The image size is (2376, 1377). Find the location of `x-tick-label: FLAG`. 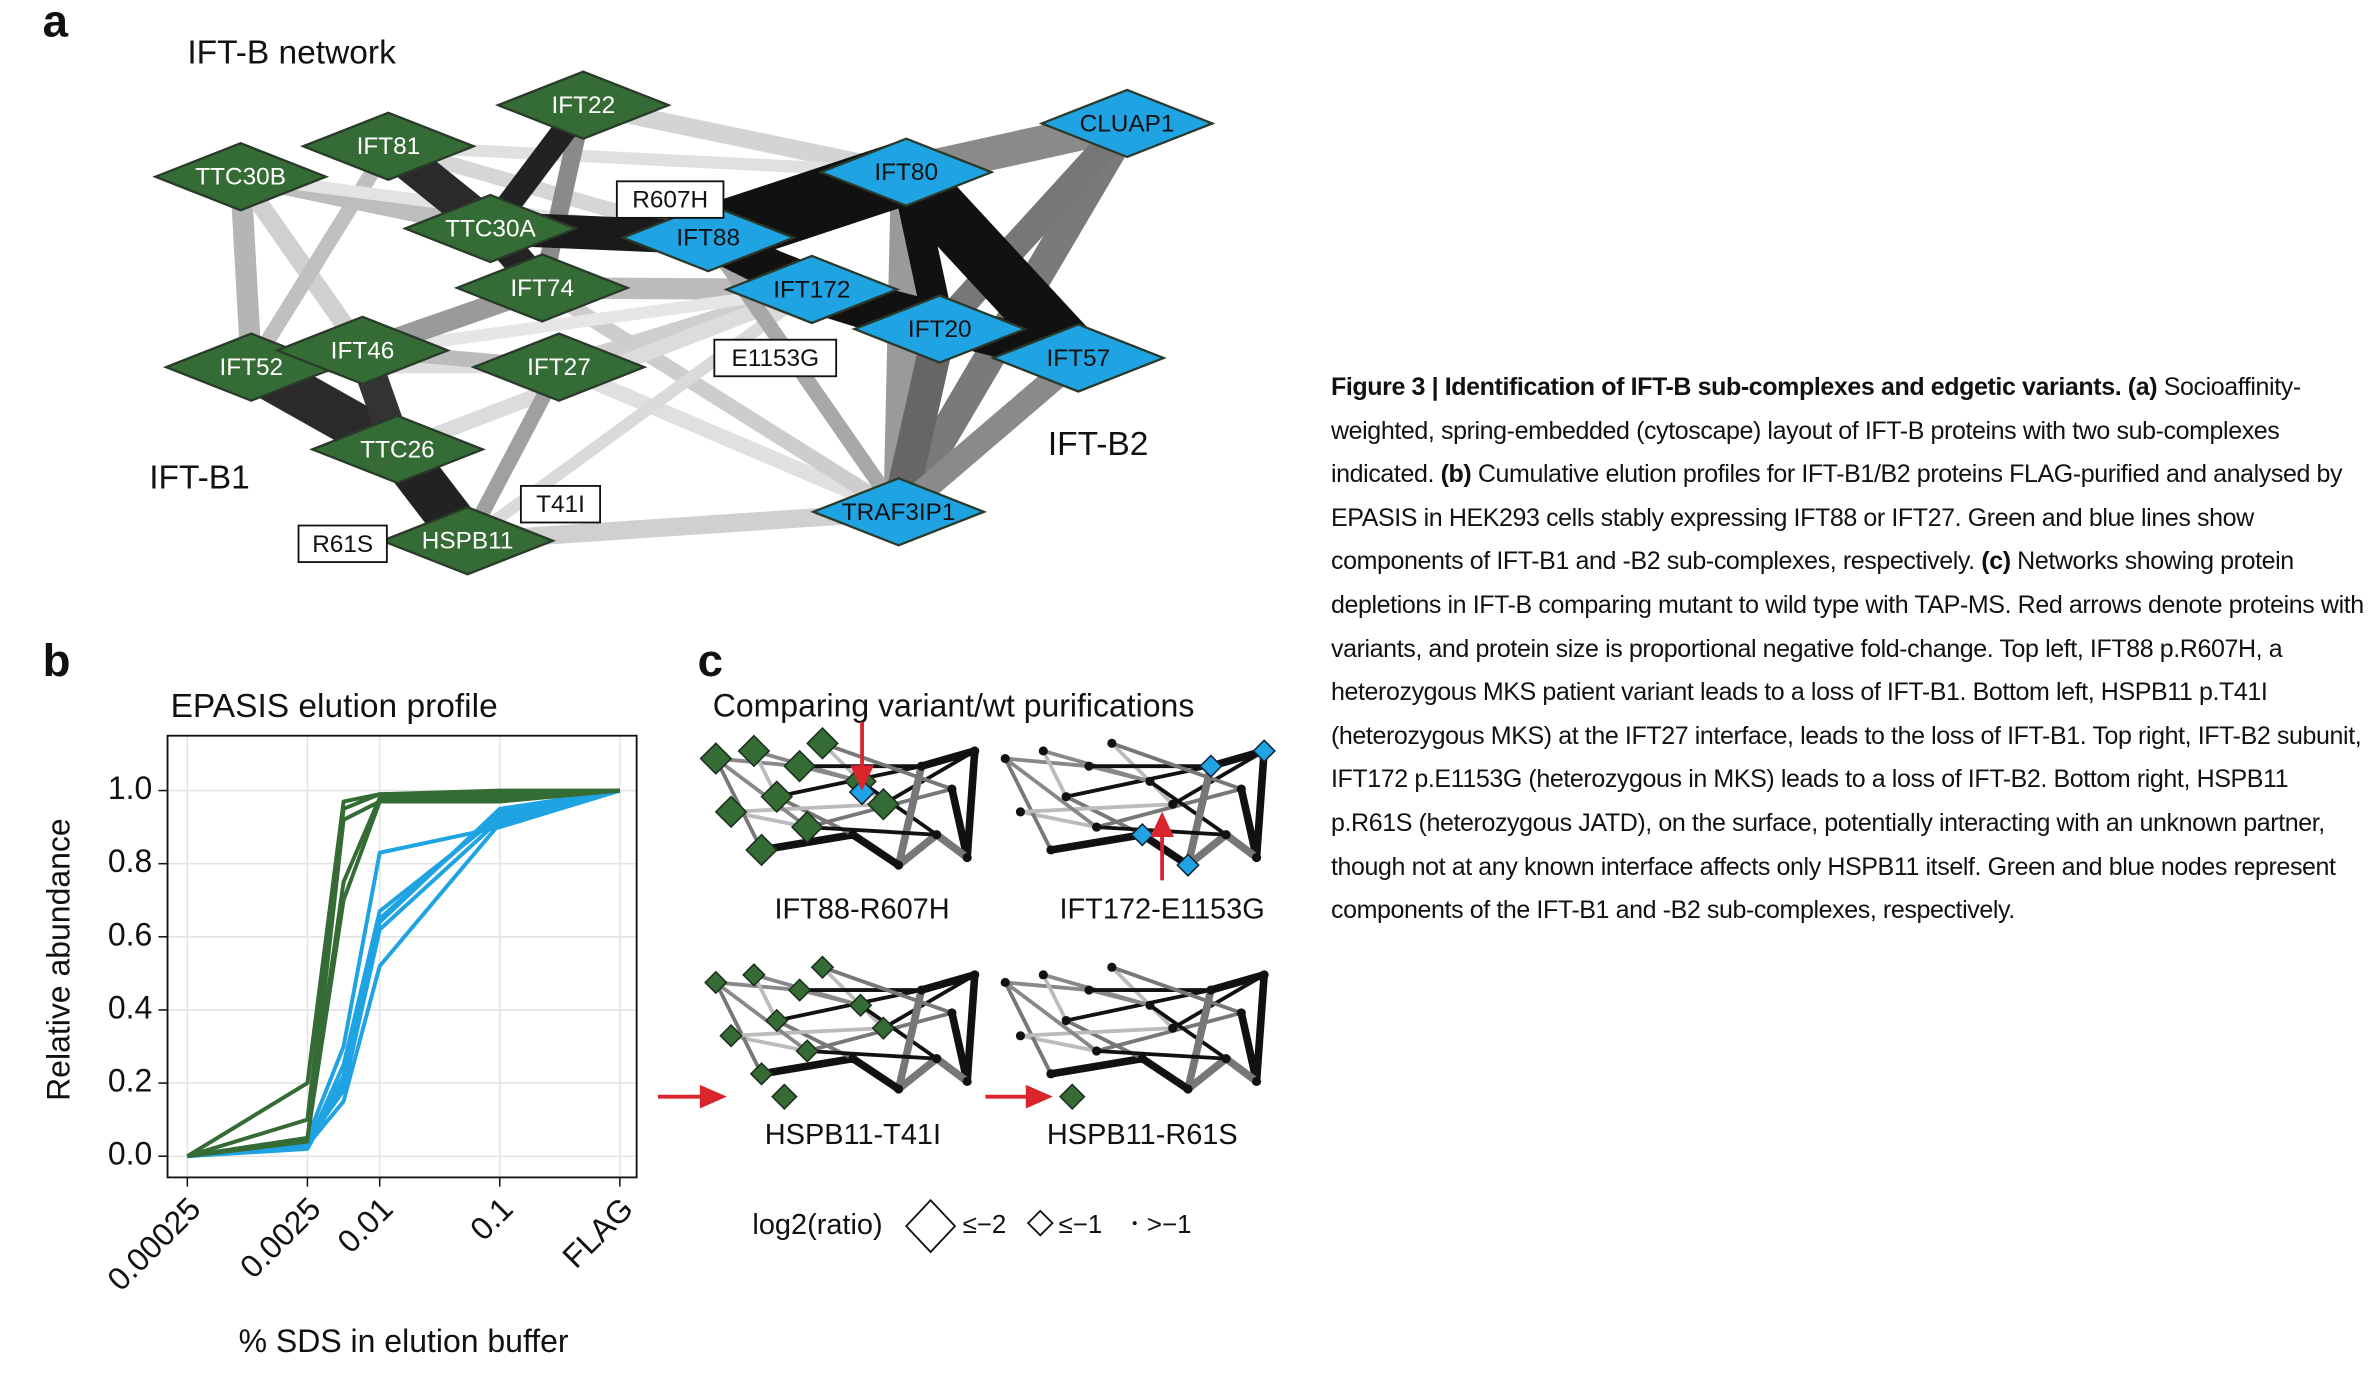

x-tick-label: FLAG is located at coordinates (597, 1232).